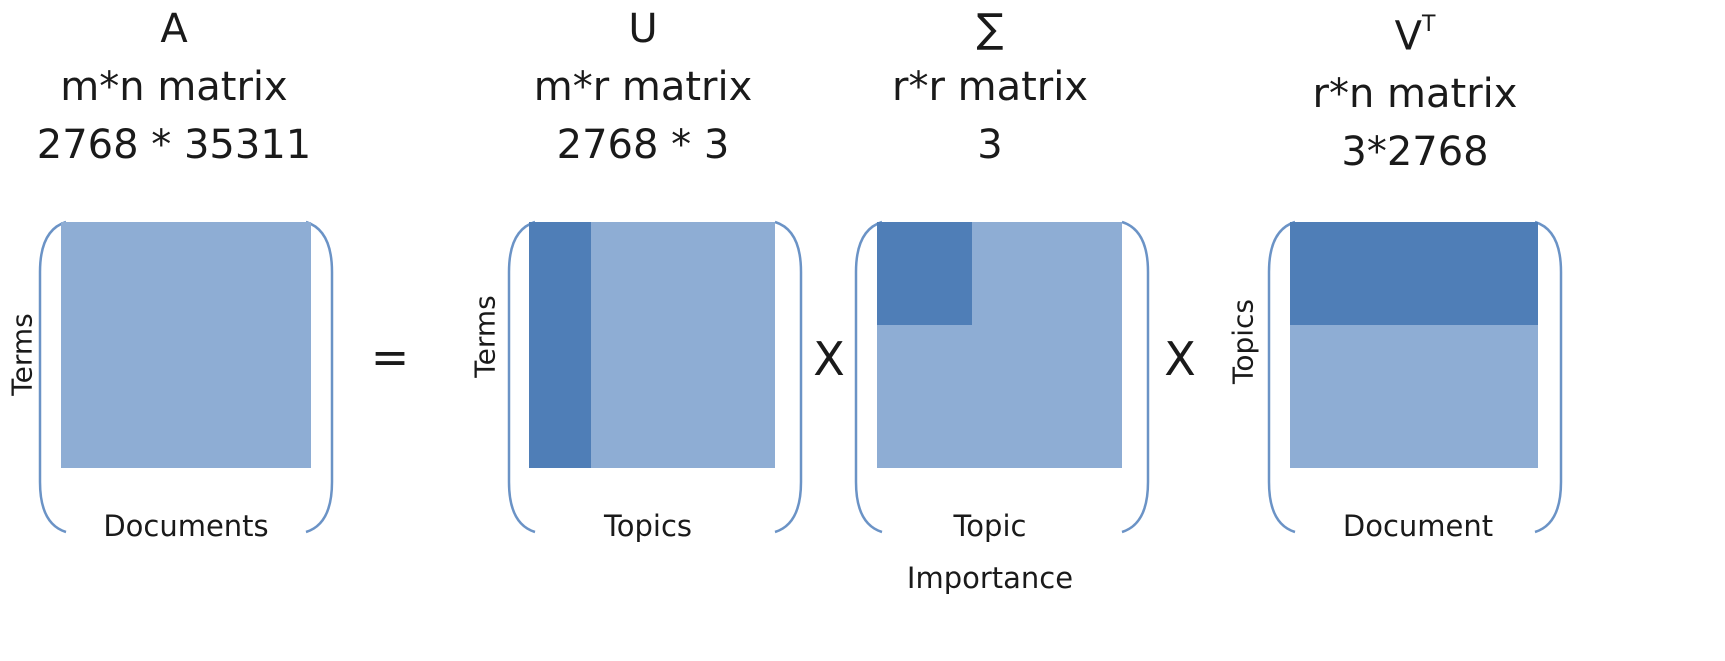 The image size is (1725, 661). Describe the element at coordinates (990, 29) in the screenshot. I see `matrix-sigma-symbol: ∑` at that location.